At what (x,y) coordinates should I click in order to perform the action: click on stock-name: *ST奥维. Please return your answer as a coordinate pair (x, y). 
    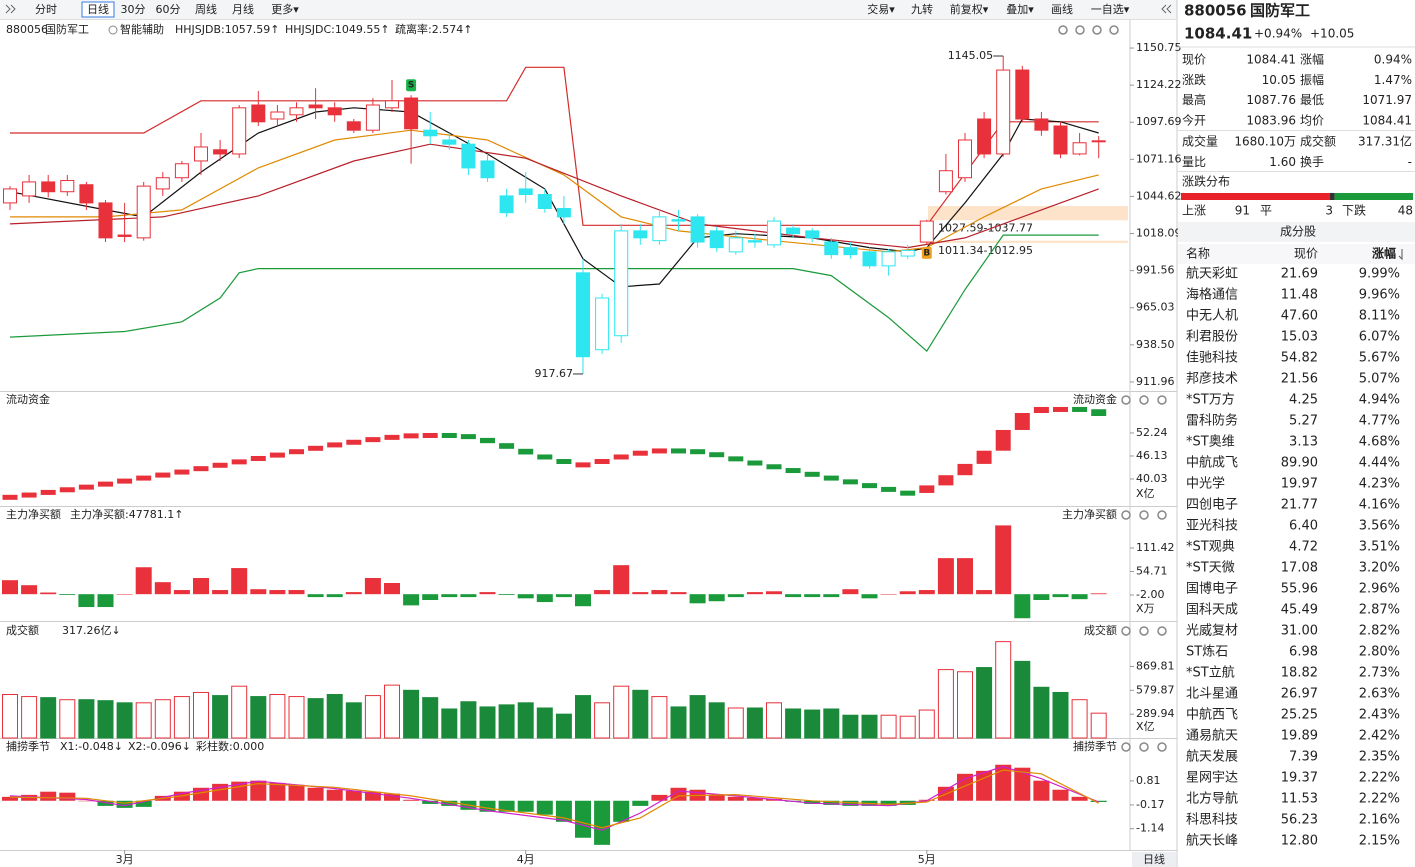
    Looking at the image, I should click on (1210, 442).